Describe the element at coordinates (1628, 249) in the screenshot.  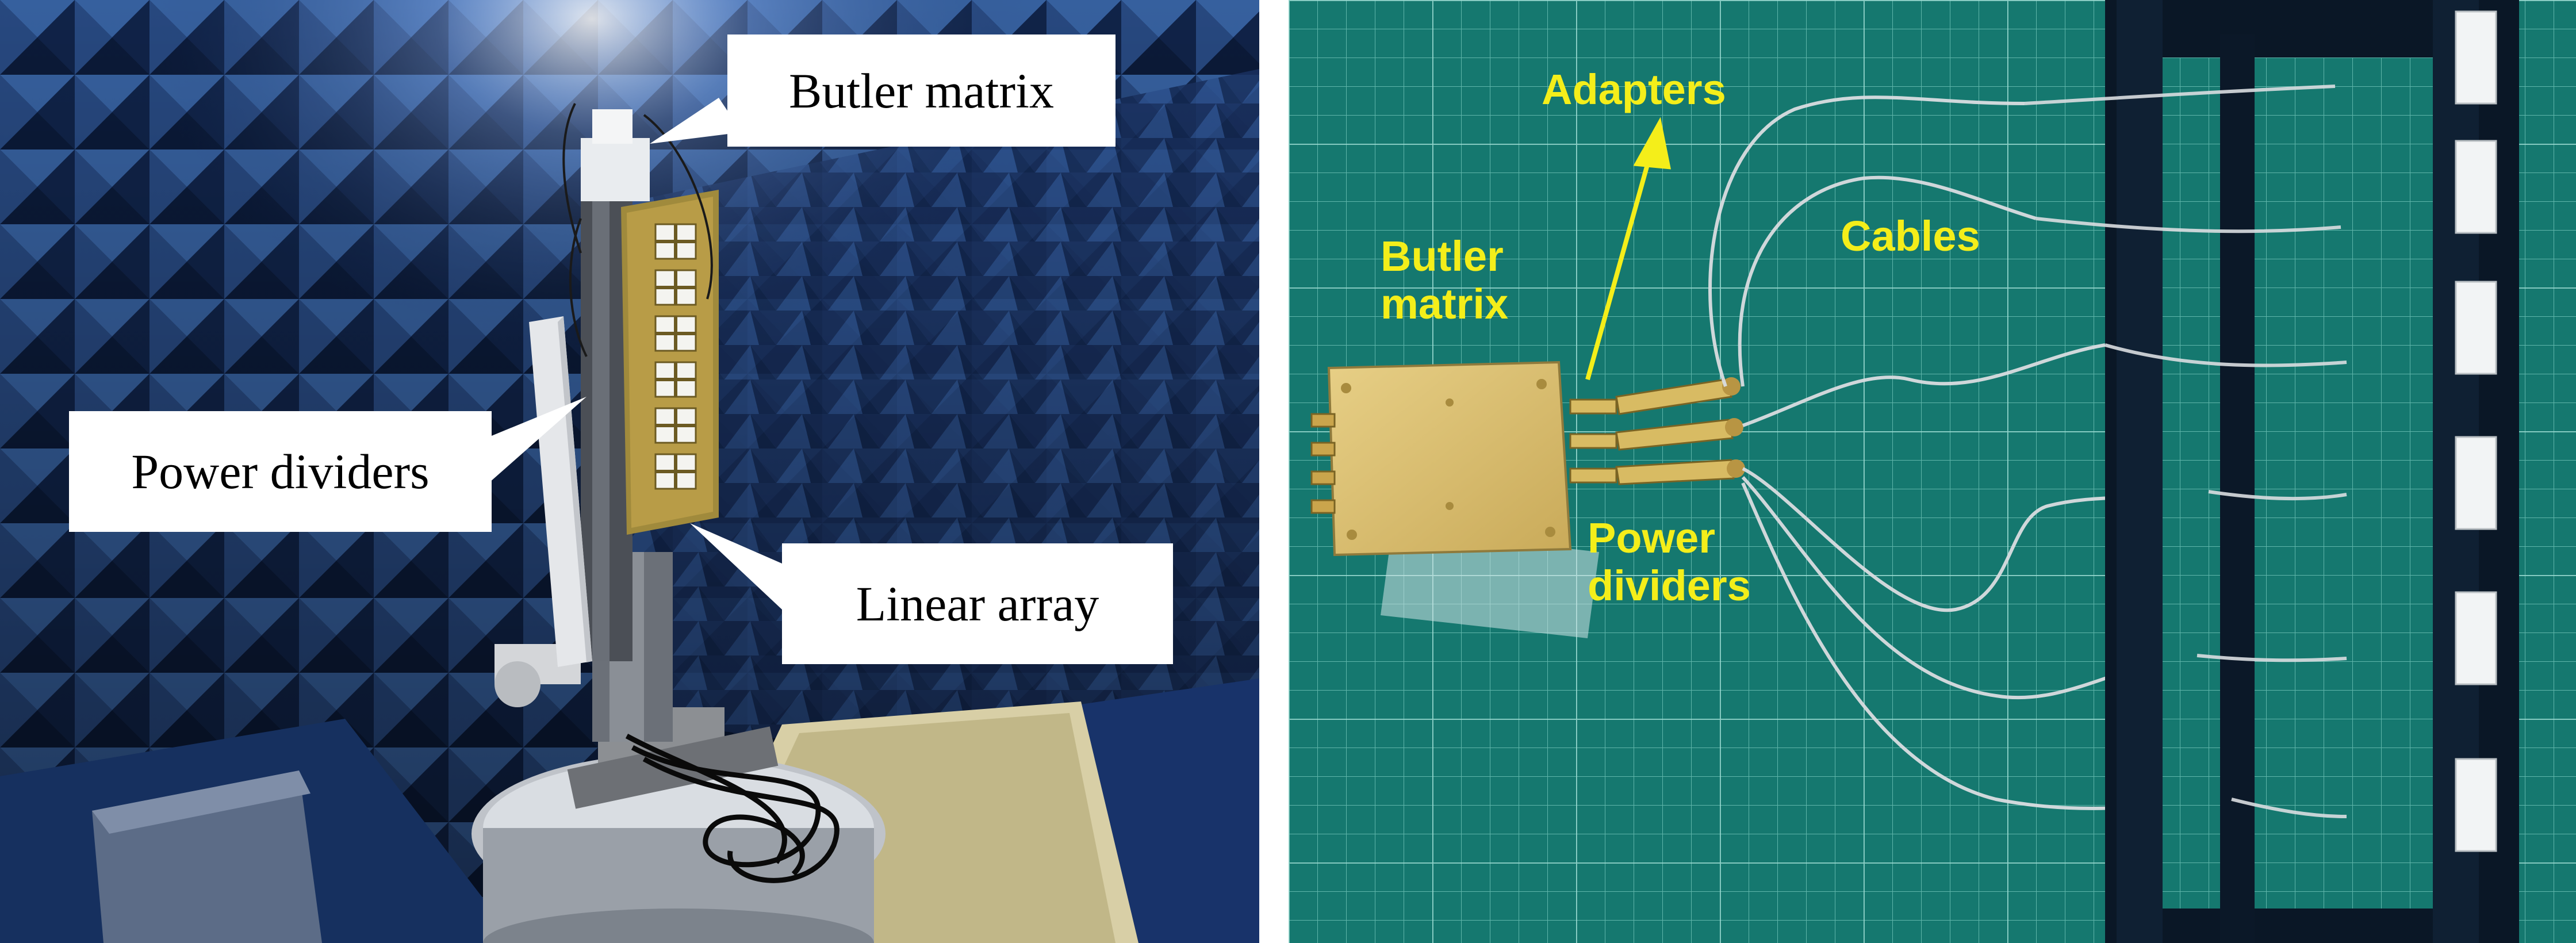
I see `adapters-arrow` at that location.